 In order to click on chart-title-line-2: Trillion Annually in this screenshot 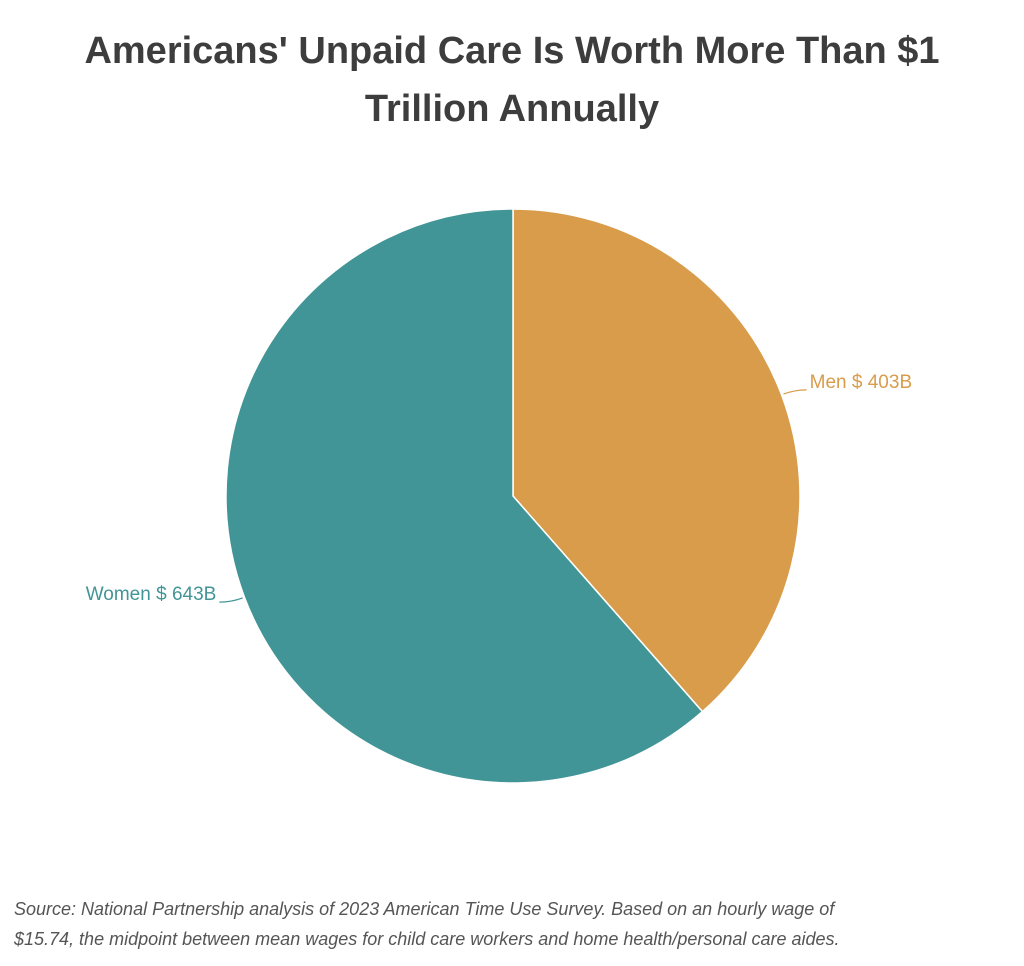, I will do `click(512, 109)`.